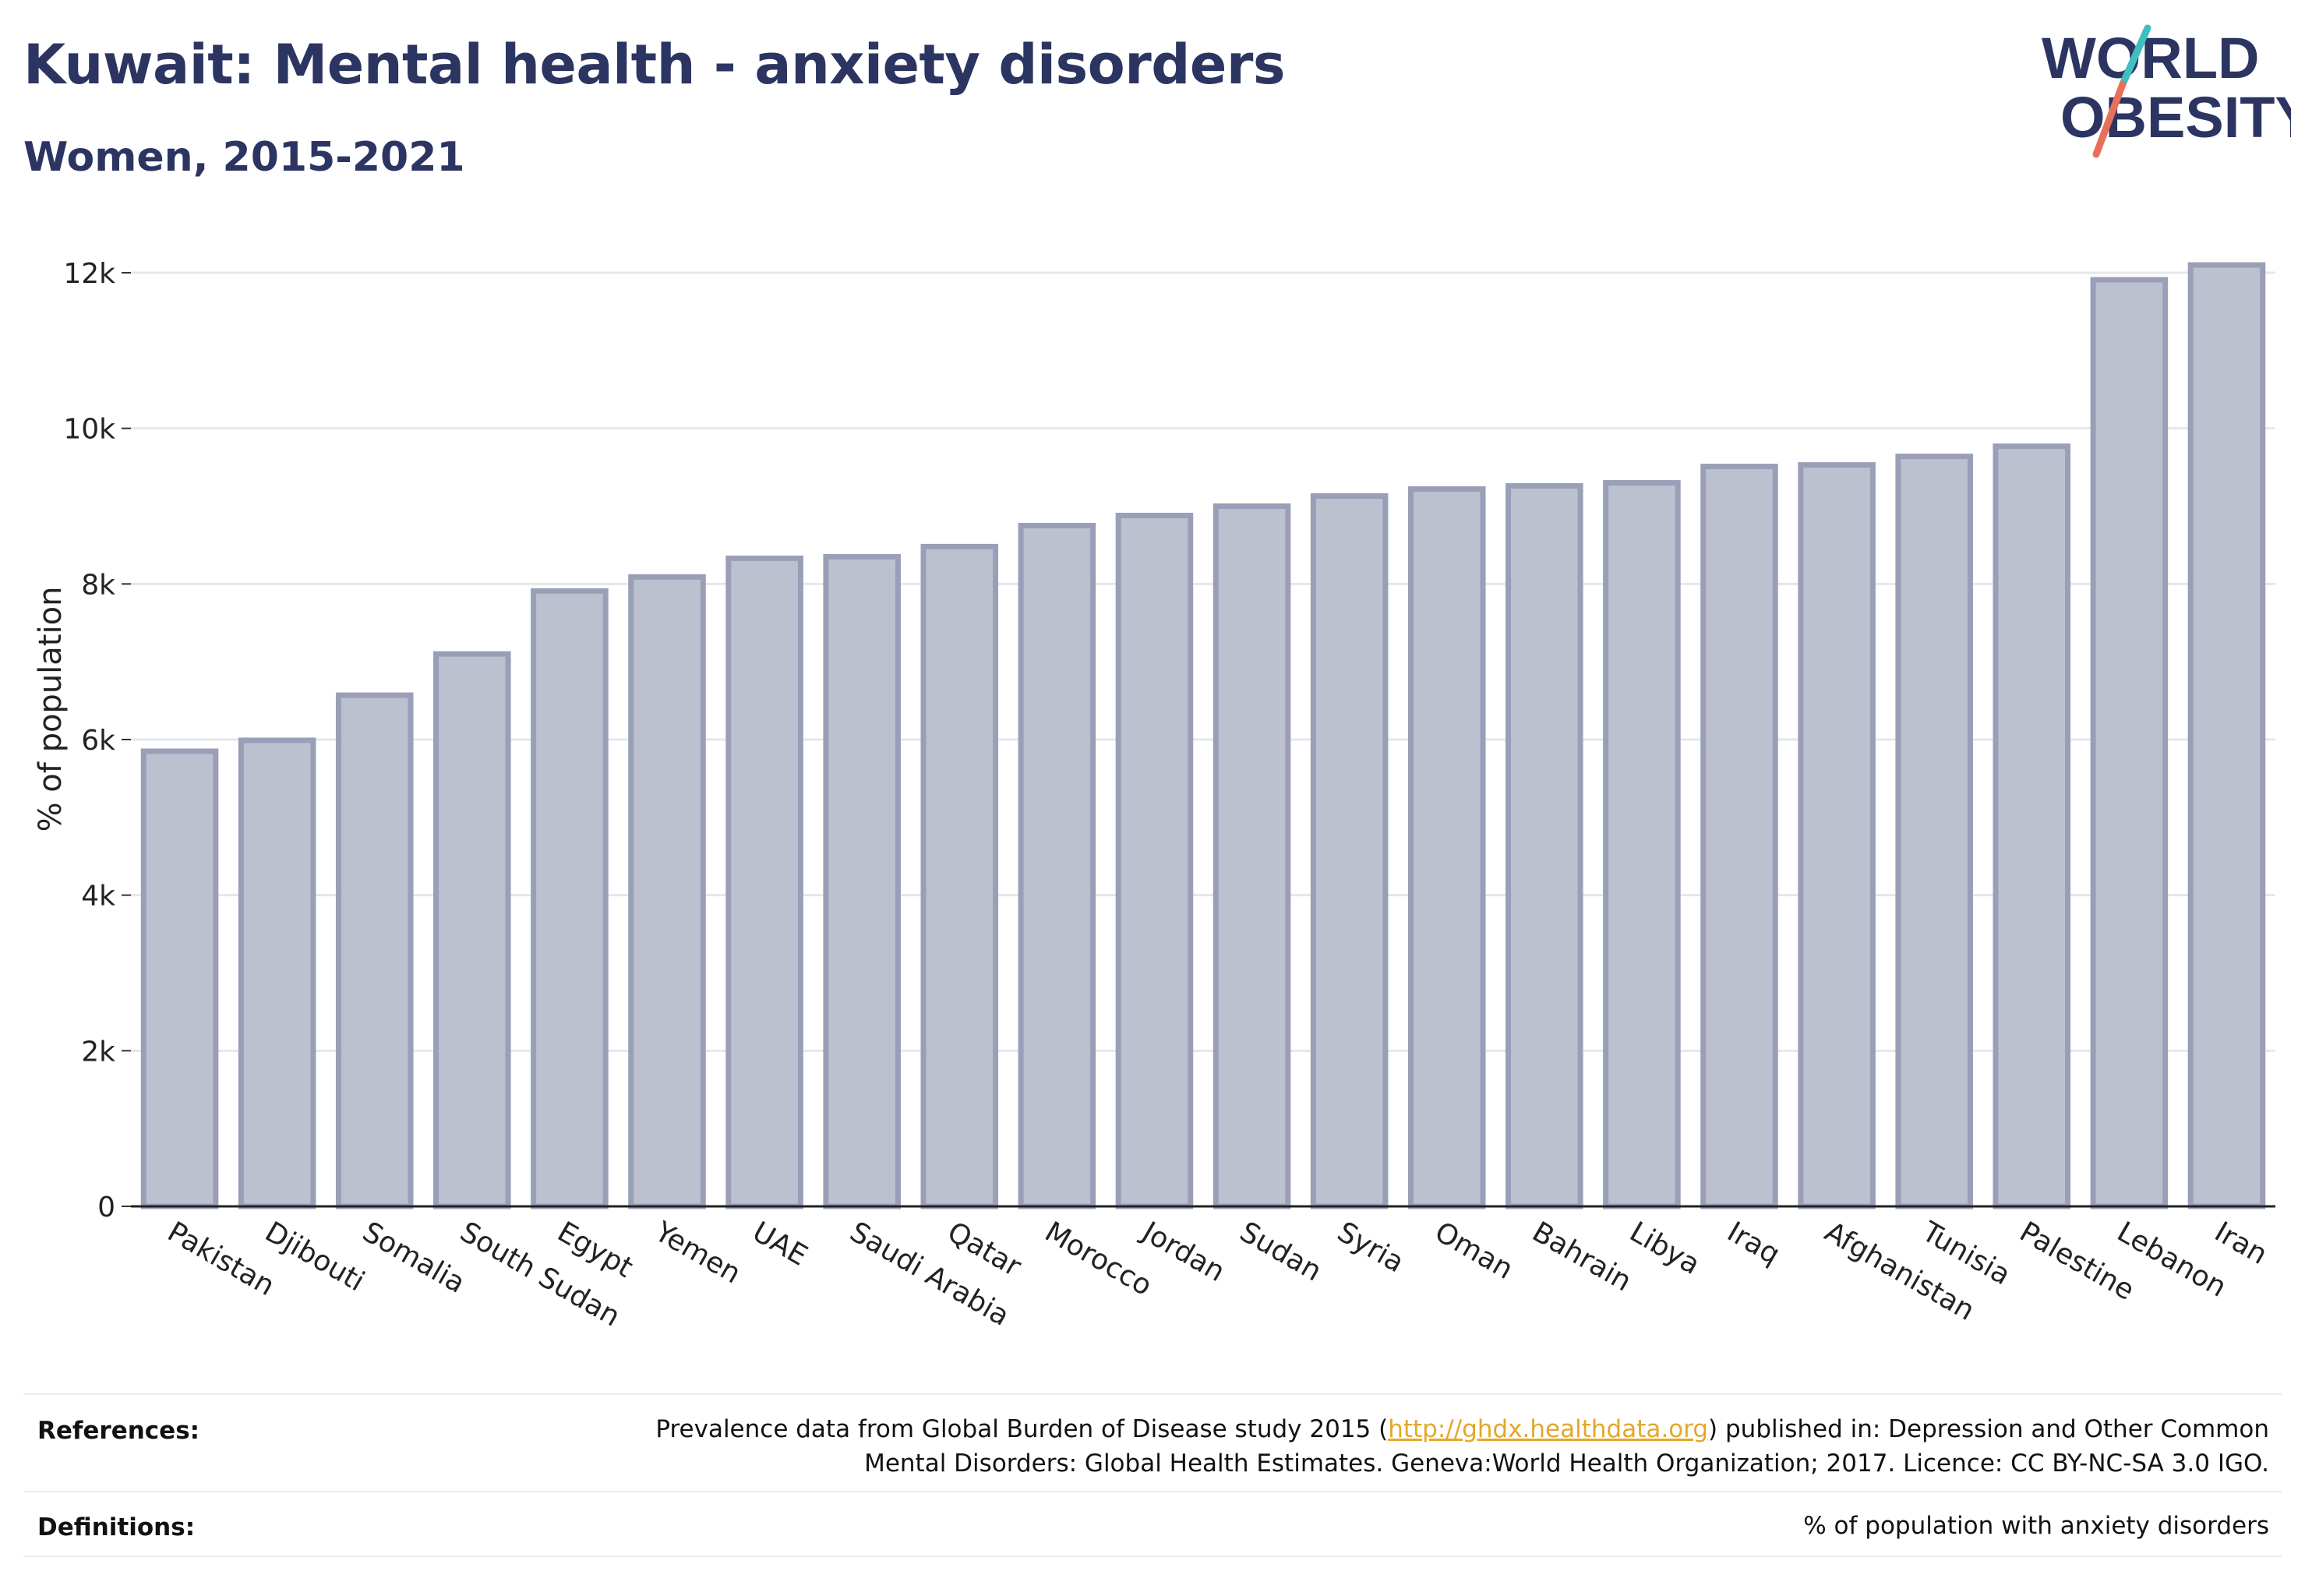 The image size is (2305, 1596). Describe the element at coordinates (698, 1253) in the screenshot. I see `x-tick-label: Yemen` at that location.